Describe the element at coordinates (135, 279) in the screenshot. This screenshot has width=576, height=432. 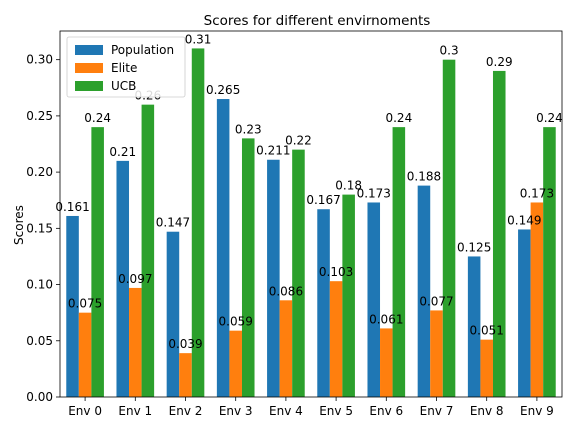
I see `data-label-elite-1: 0.097` at that location.